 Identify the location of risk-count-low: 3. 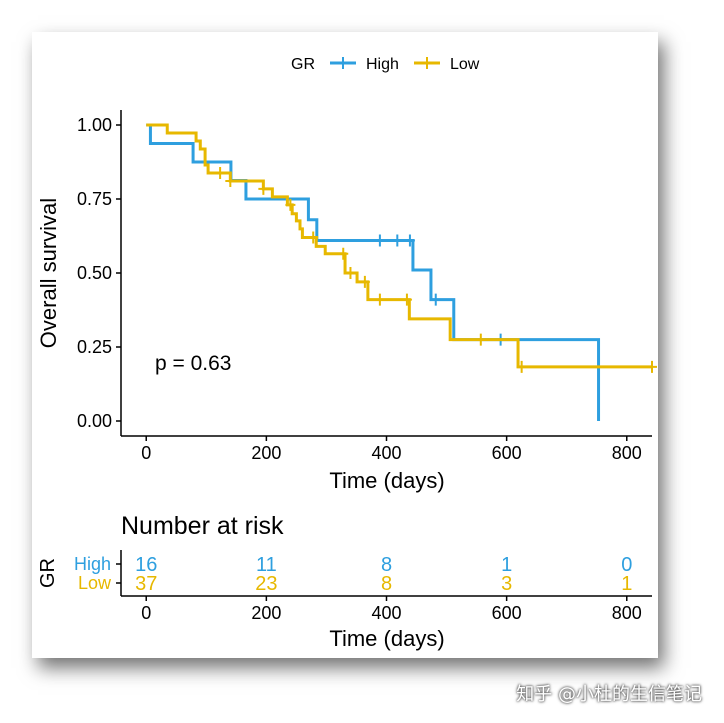
(506, 584).